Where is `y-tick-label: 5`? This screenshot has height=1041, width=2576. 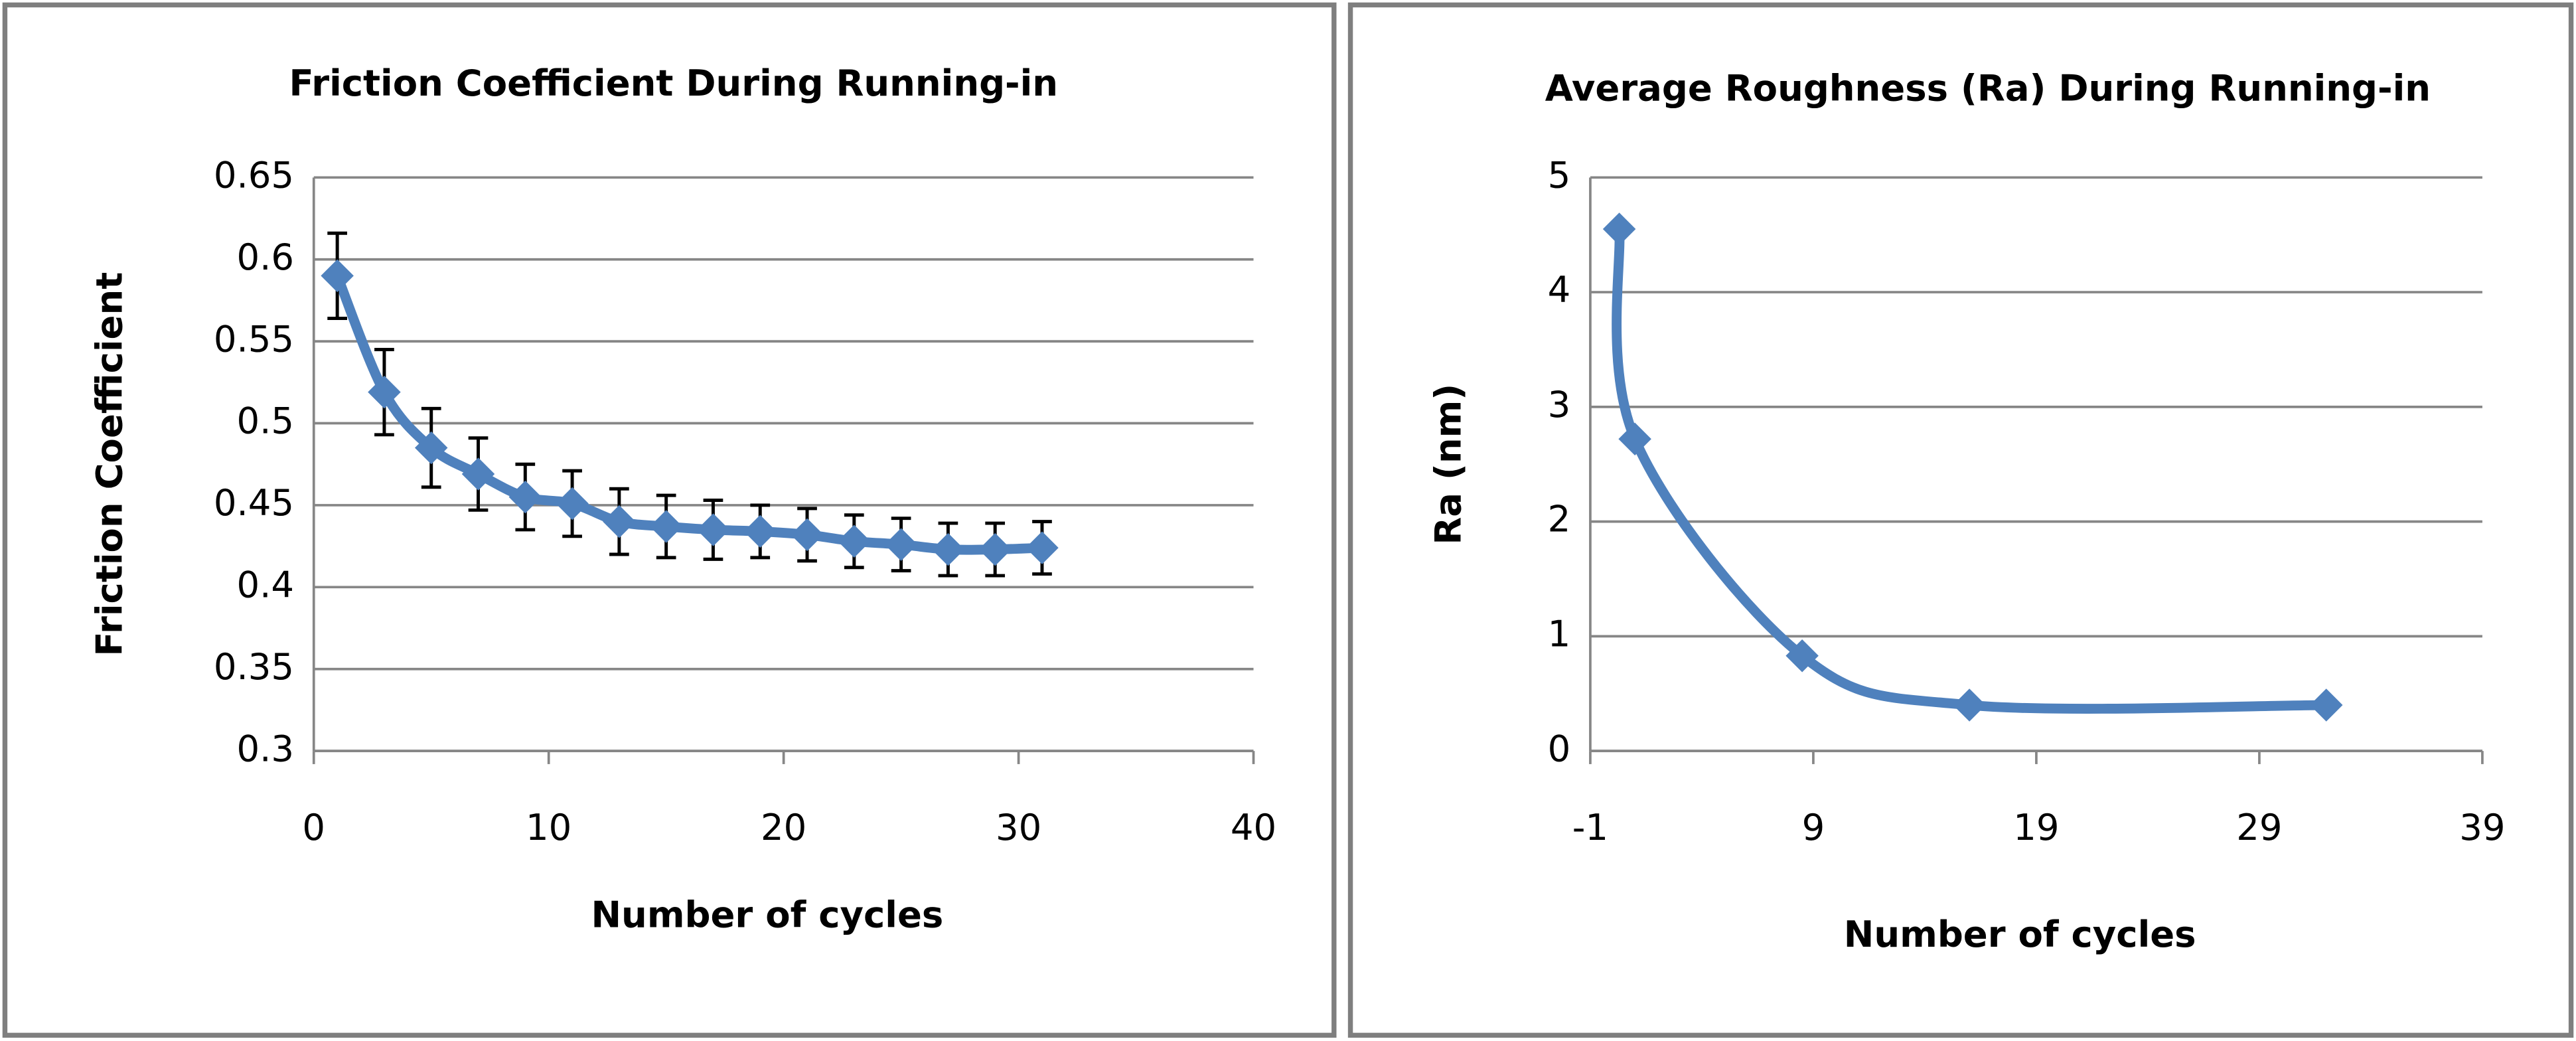 y-tick-label: 5 is located at coordinates (1560, 175).